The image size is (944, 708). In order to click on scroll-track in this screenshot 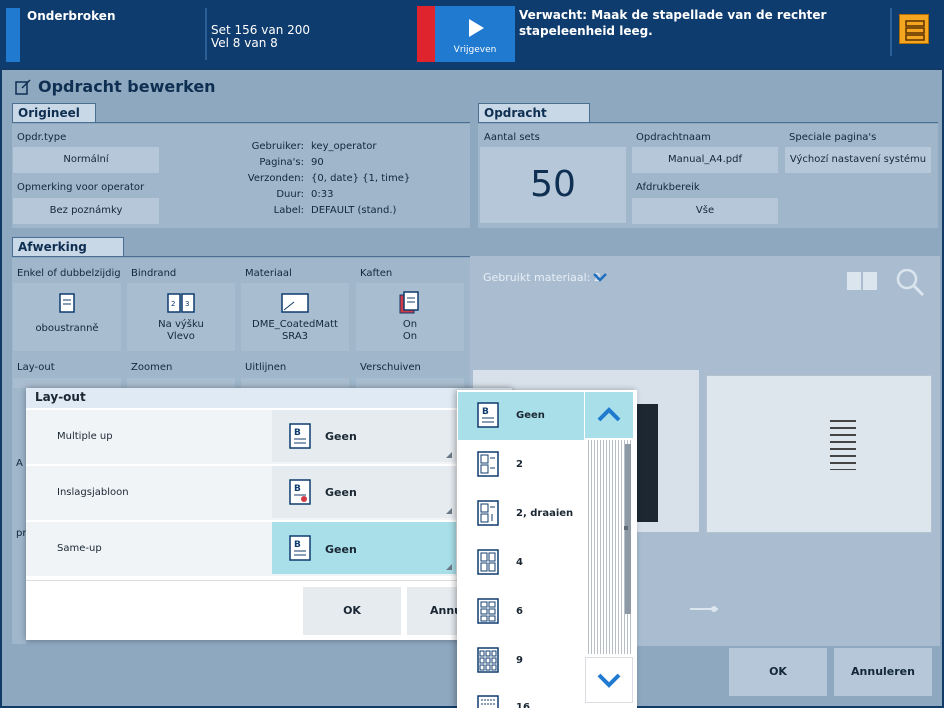, I will do `click(609, 547)`.